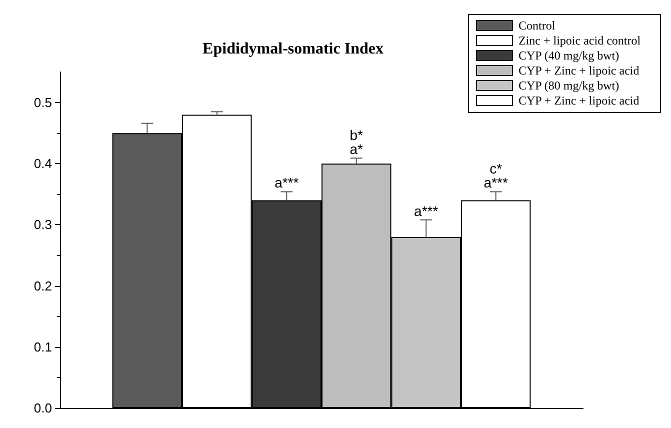 The image size is (671, 428). Describe the element at coordinates (43, 408) in the screenshot. I see `y-tick-label: 0.0` at that location.